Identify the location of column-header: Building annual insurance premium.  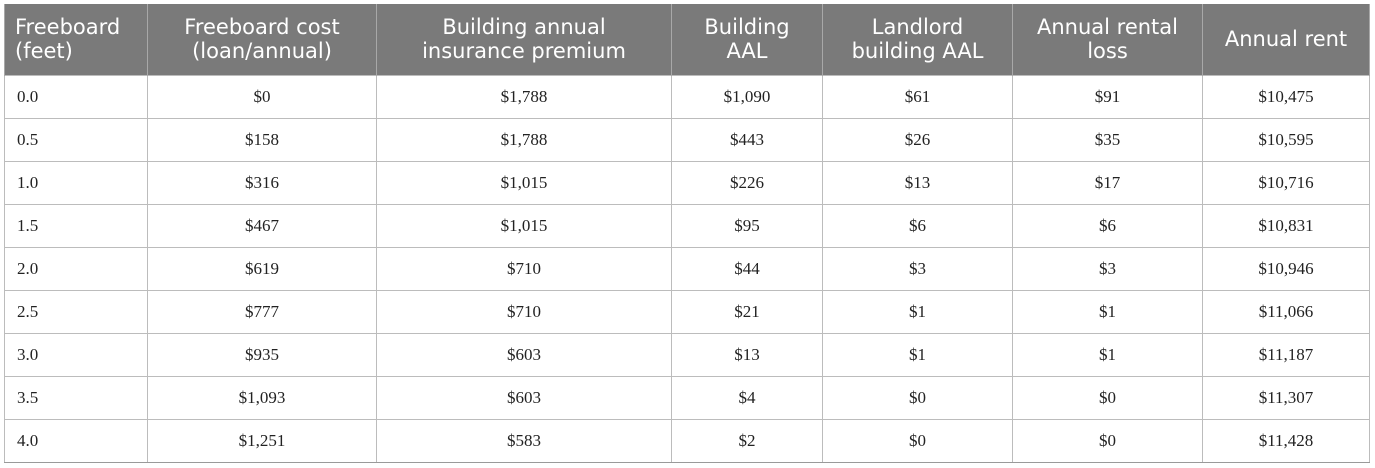
(524, 39).